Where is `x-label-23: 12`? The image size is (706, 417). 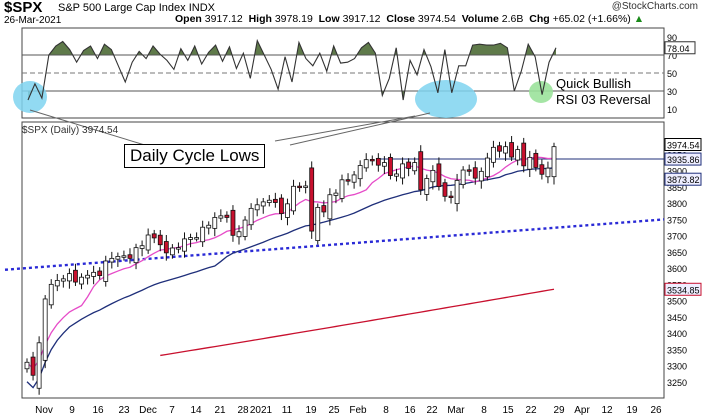
x-label-23: 12 is located at coordinates (607, 410).